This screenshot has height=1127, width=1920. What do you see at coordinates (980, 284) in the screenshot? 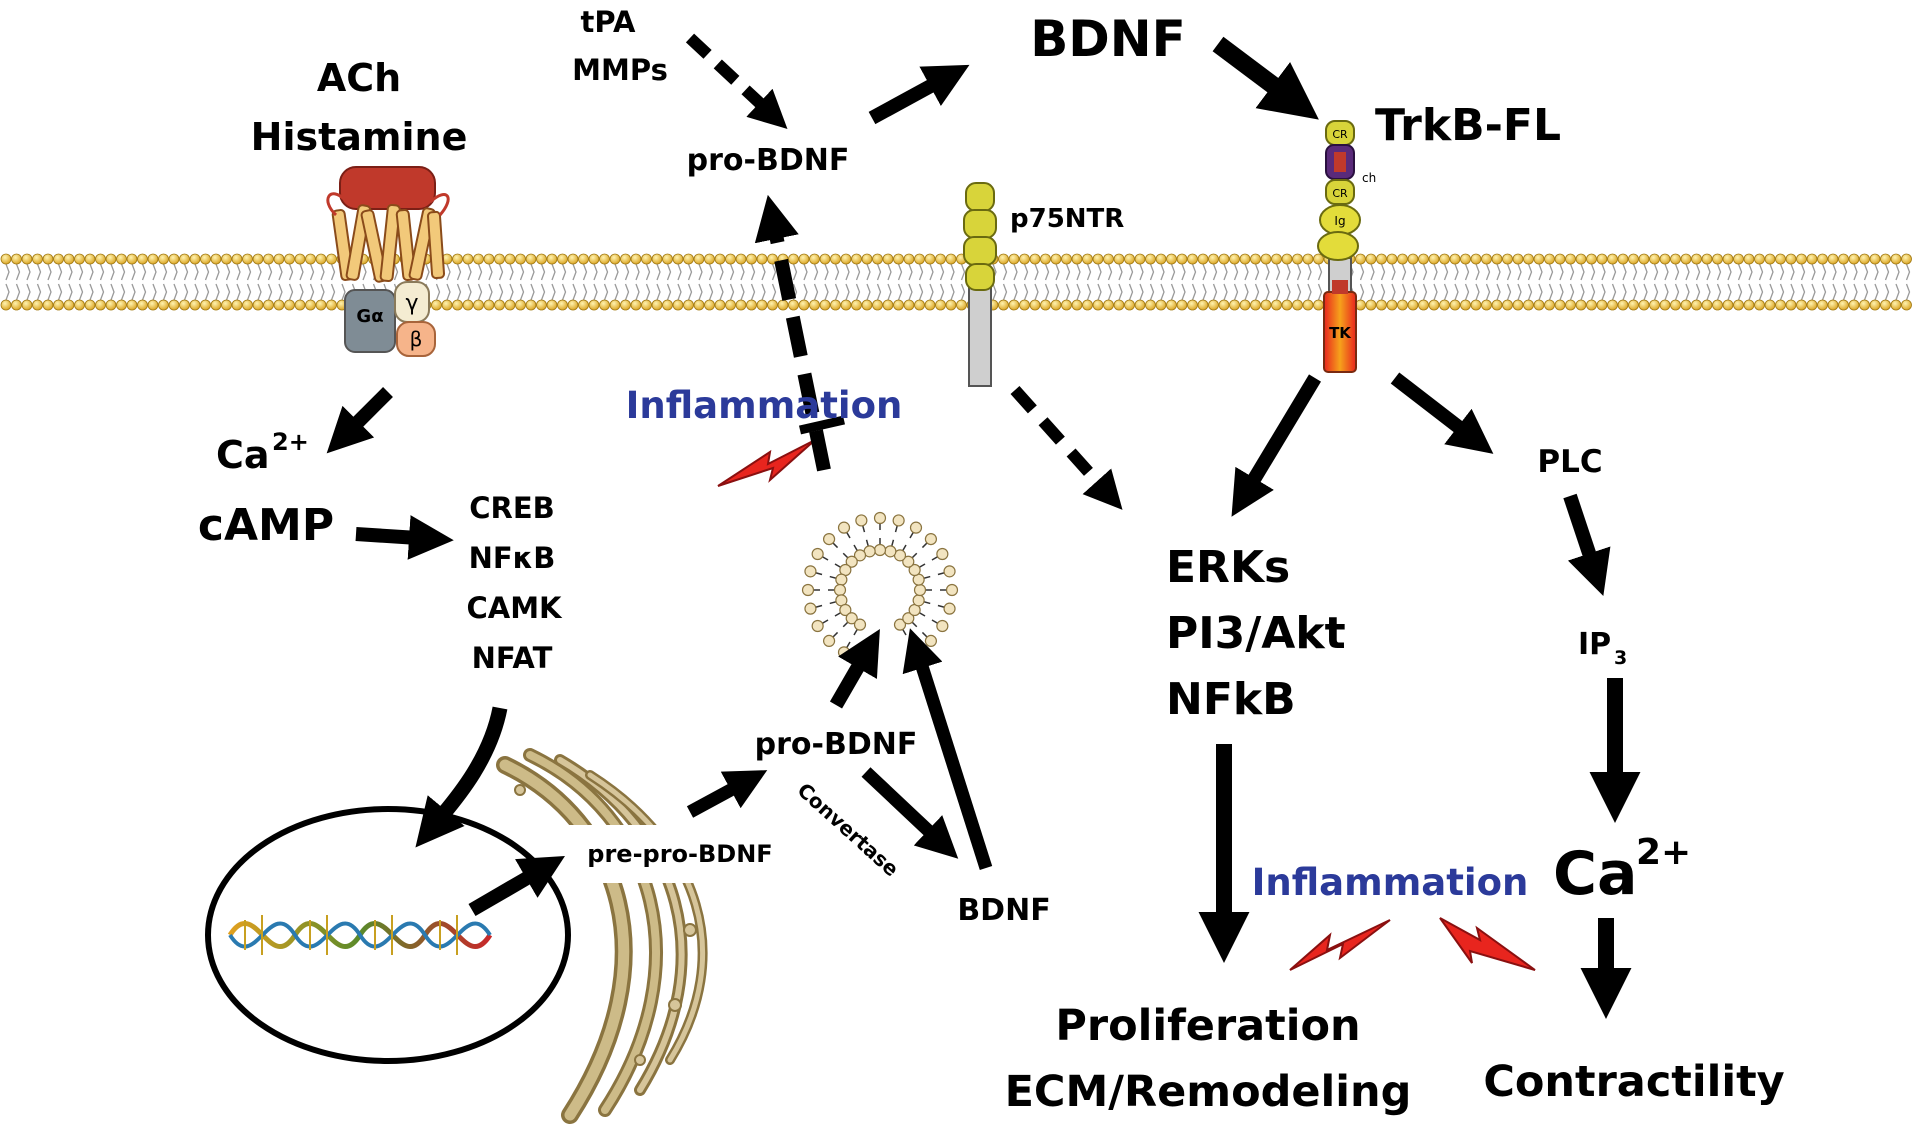
I see `p75ntr-receptor` at bounding box center [980, 284].